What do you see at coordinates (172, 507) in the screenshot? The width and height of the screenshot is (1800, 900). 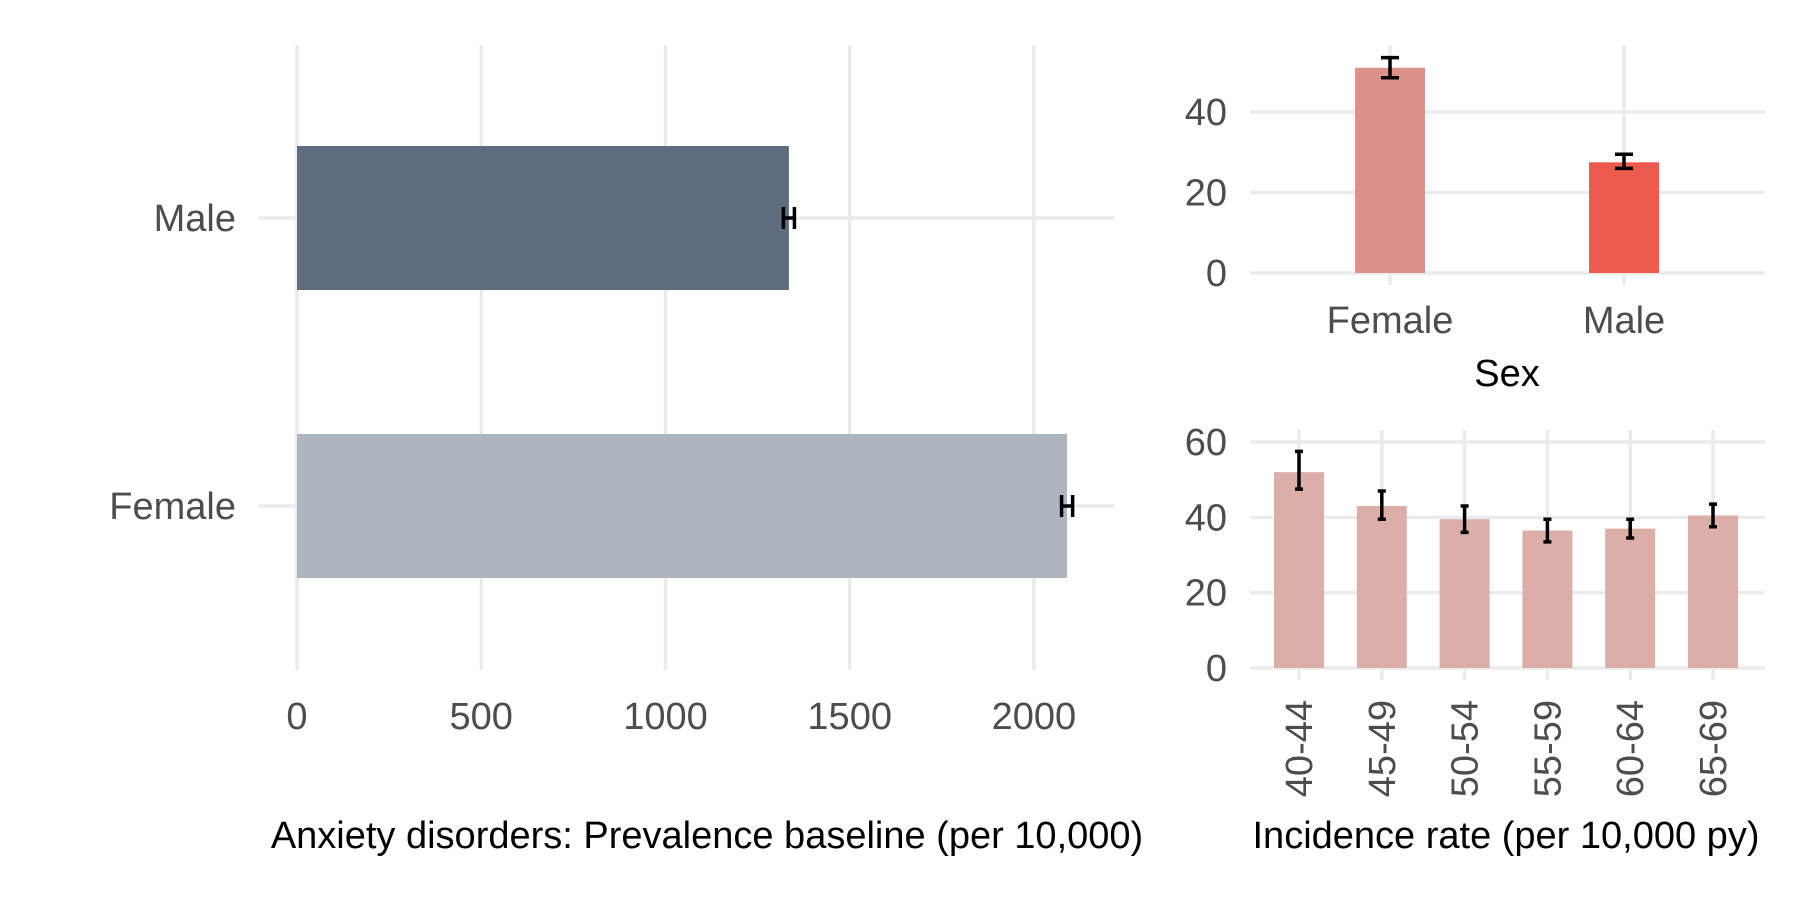 I see `prevalence-y-tick-female: Female` at bounding box center [172, 507].